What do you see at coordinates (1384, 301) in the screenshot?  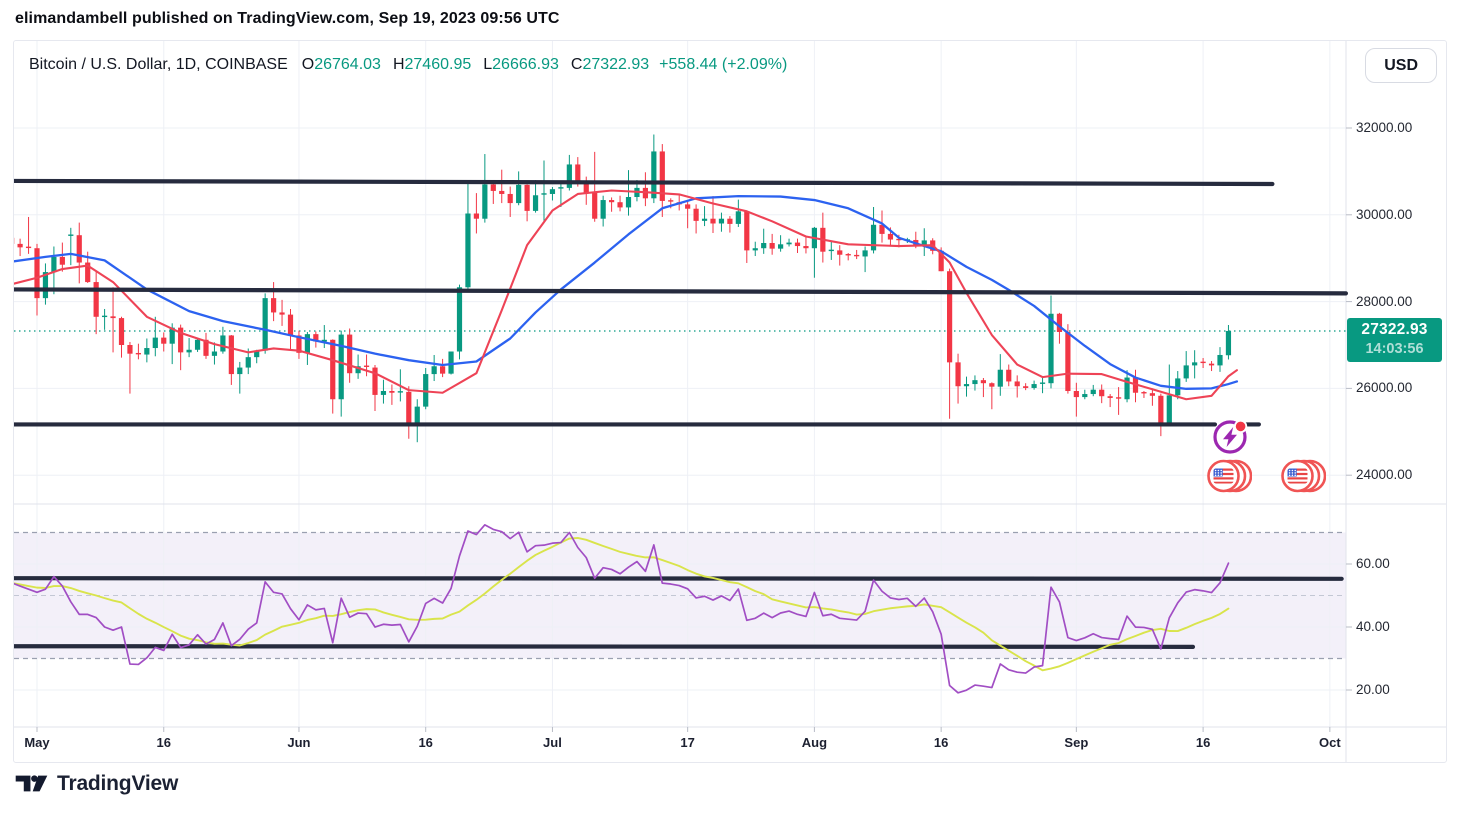 I see `price-axis-label: 28000.00` at bounding box center [1384, 301].